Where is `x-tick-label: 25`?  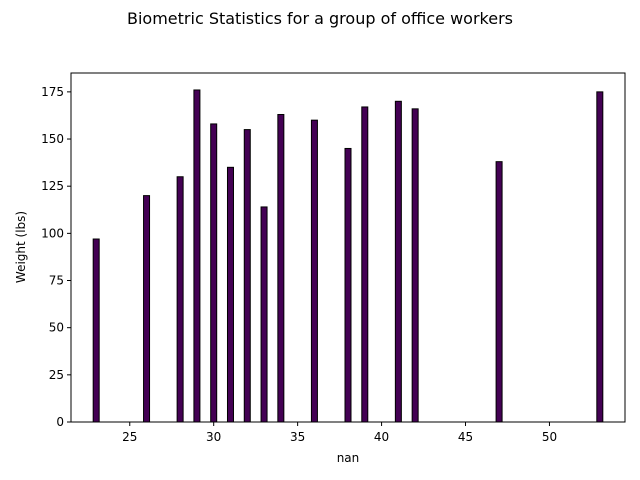 x-tick-label: 25 is located at coordinates (129, 437).